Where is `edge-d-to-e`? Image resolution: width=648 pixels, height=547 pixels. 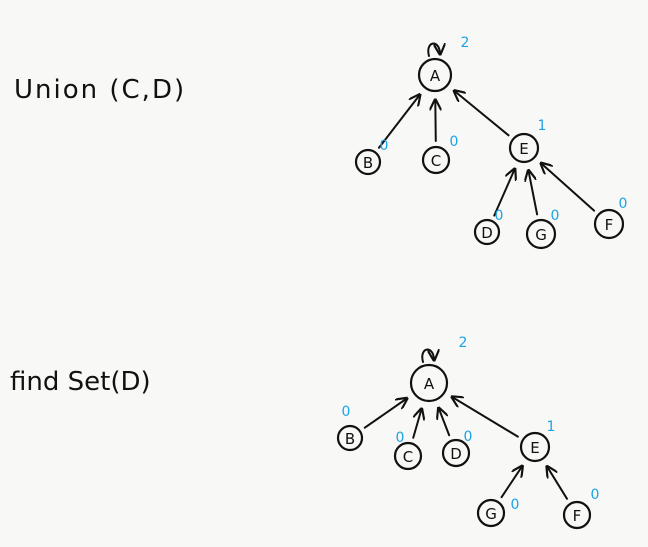 edge-d-to-e is located at coordinates (503, 193).